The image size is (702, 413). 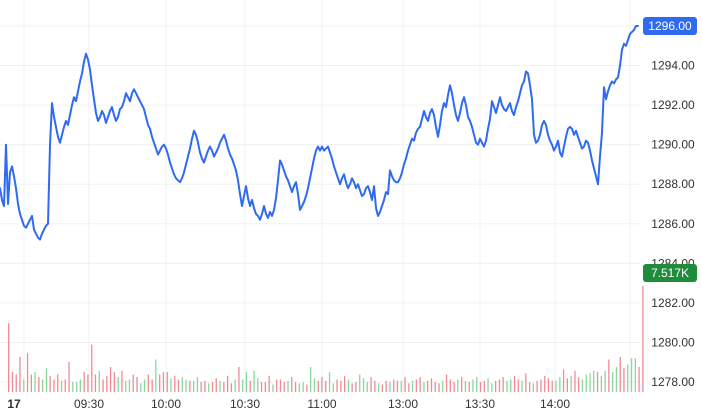 I want to click on x-tick-label: 11:00, so click(x=321, y=404).